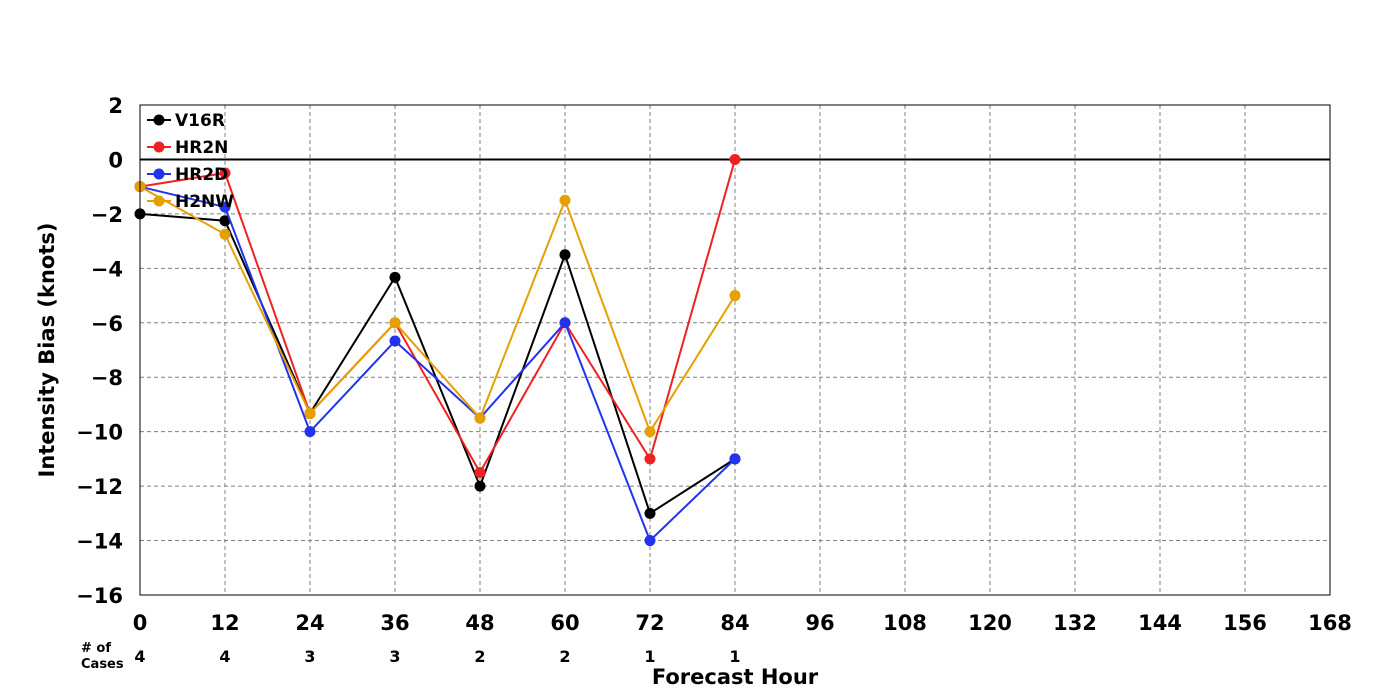  I want to click on x-axis-label: Forecast Hour, so click(735, 677).